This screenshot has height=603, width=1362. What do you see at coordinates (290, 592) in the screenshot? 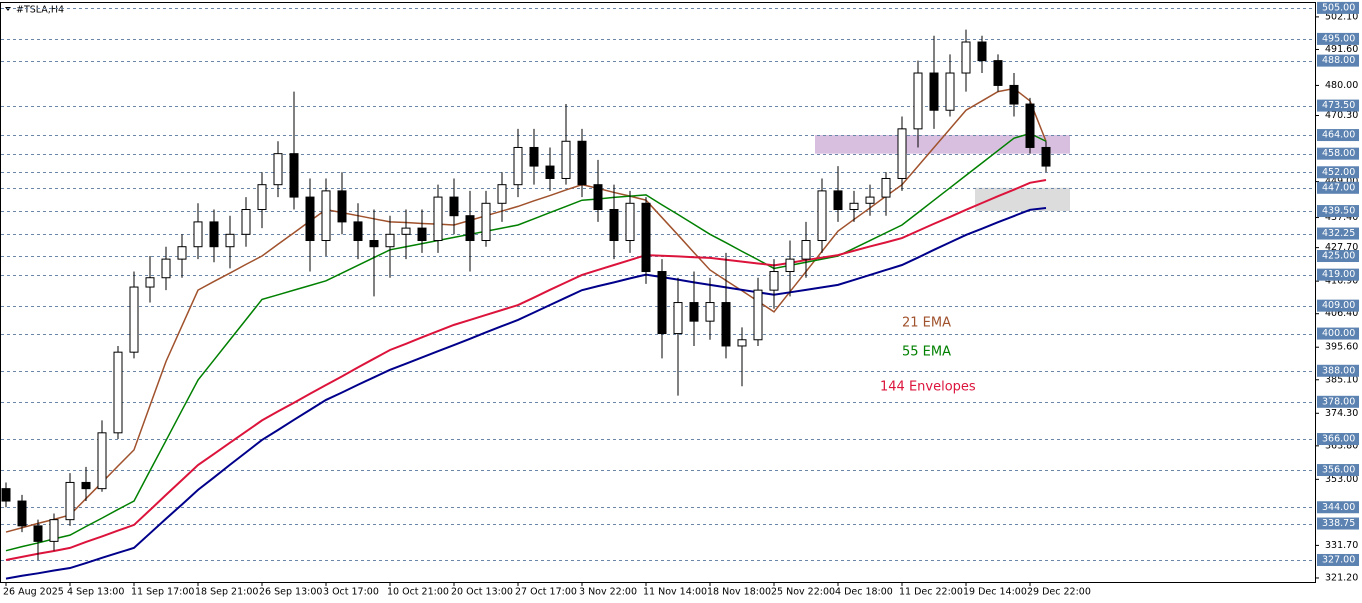
I see `x-tick-label: 26 Sep 13:00` at bounding box center [290, 592].